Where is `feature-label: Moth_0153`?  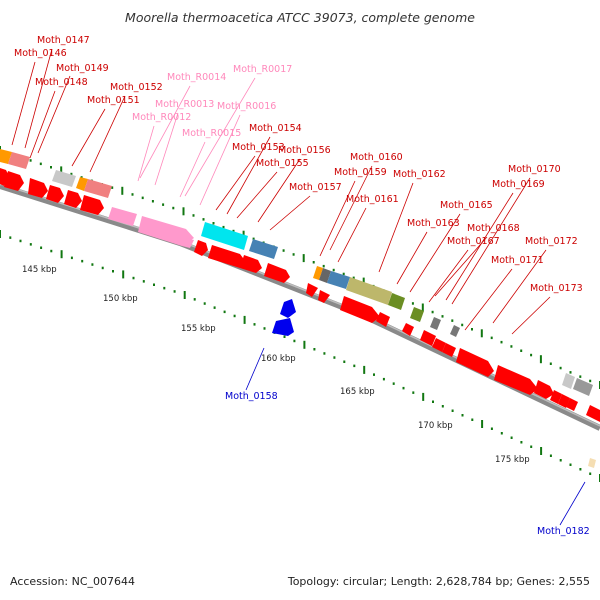 feature-label: Moth_0153 is located at coordinates (258, 147).